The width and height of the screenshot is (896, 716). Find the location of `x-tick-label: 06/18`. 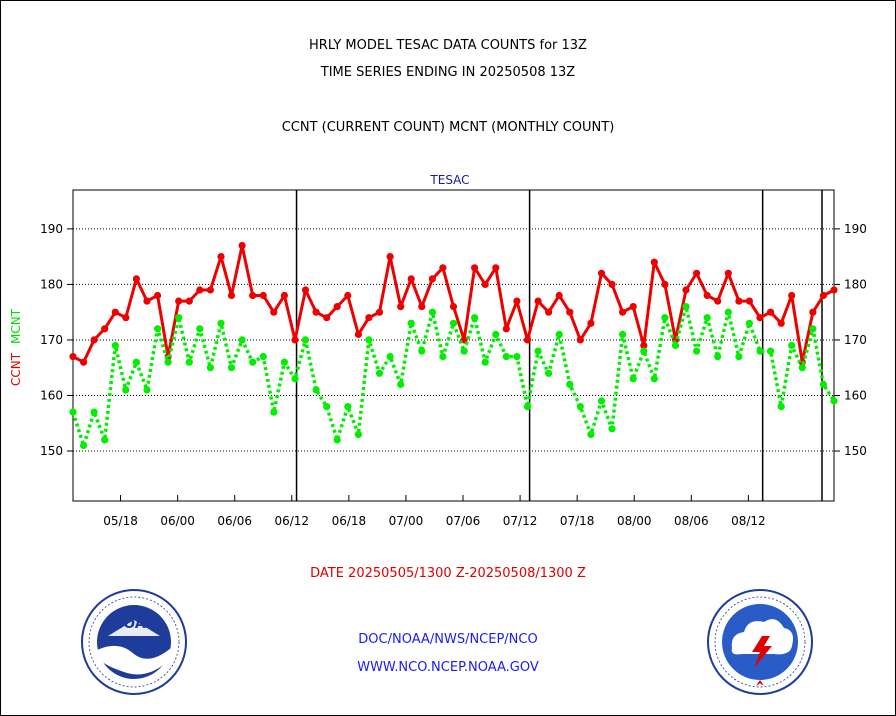

x-tick-label: 06/18 is located at coordinates (349, 521).